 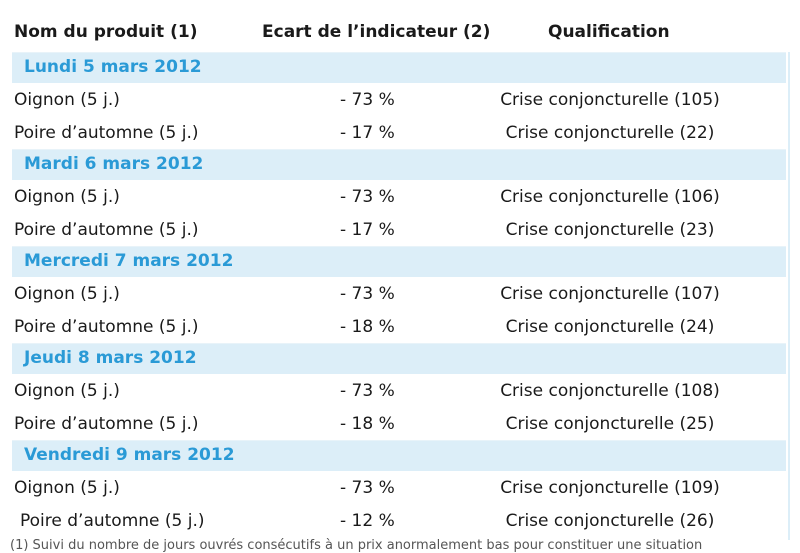 I want to click on date-label: Jeudi 8 mars 2012, so click(x=110, y=358).